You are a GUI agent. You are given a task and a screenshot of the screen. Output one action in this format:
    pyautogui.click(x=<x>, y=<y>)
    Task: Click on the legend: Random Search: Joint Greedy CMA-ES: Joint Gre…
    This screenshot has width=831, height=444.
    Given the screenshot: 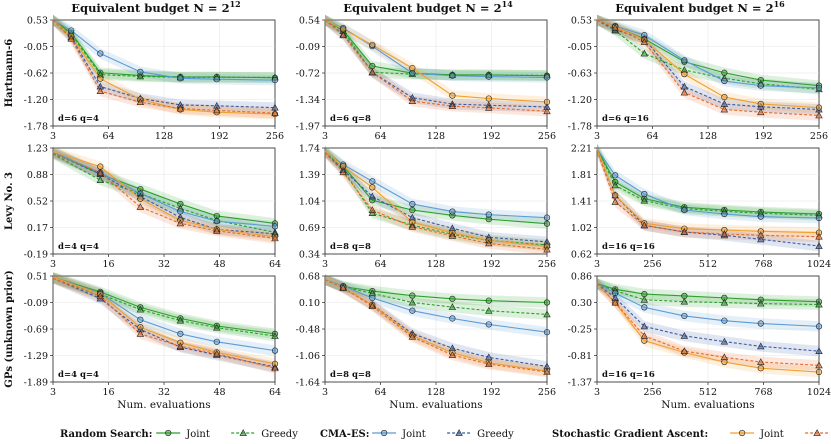 What is the action you would take?
    pyautogui.click(x=445, y=434)
    